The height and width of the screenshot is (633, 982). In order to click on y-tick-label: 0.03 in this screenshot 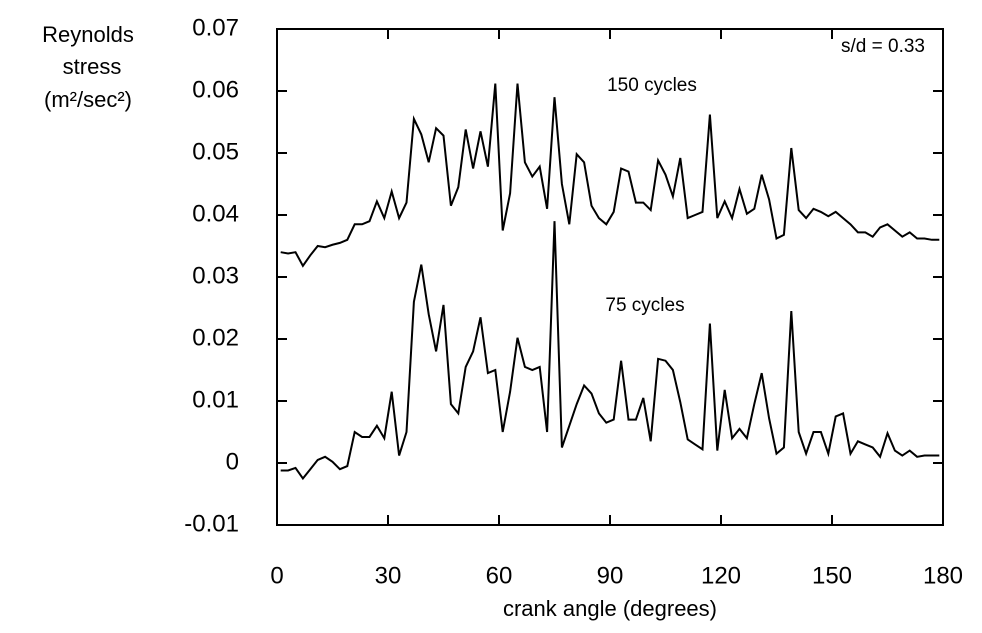, I will do `click(215, 275)`.